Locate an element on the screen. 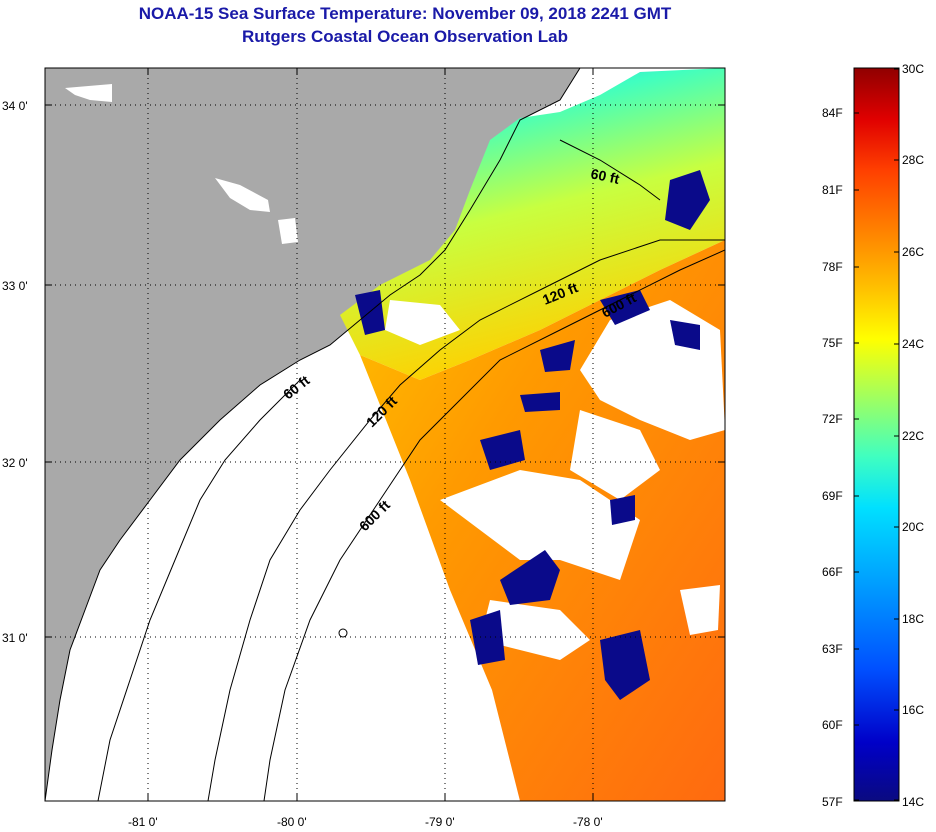  fahrenheit-label: 63F is located at coordinates (832, 649).